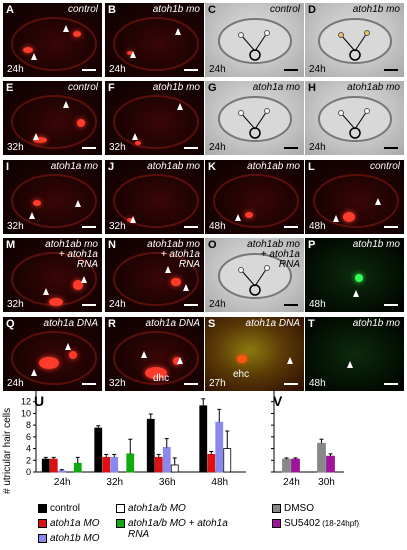 The image size is (407, 550). Describe the element at coordinates (111, 167) in the screenshot. I see `panel-letter: J` at that location.